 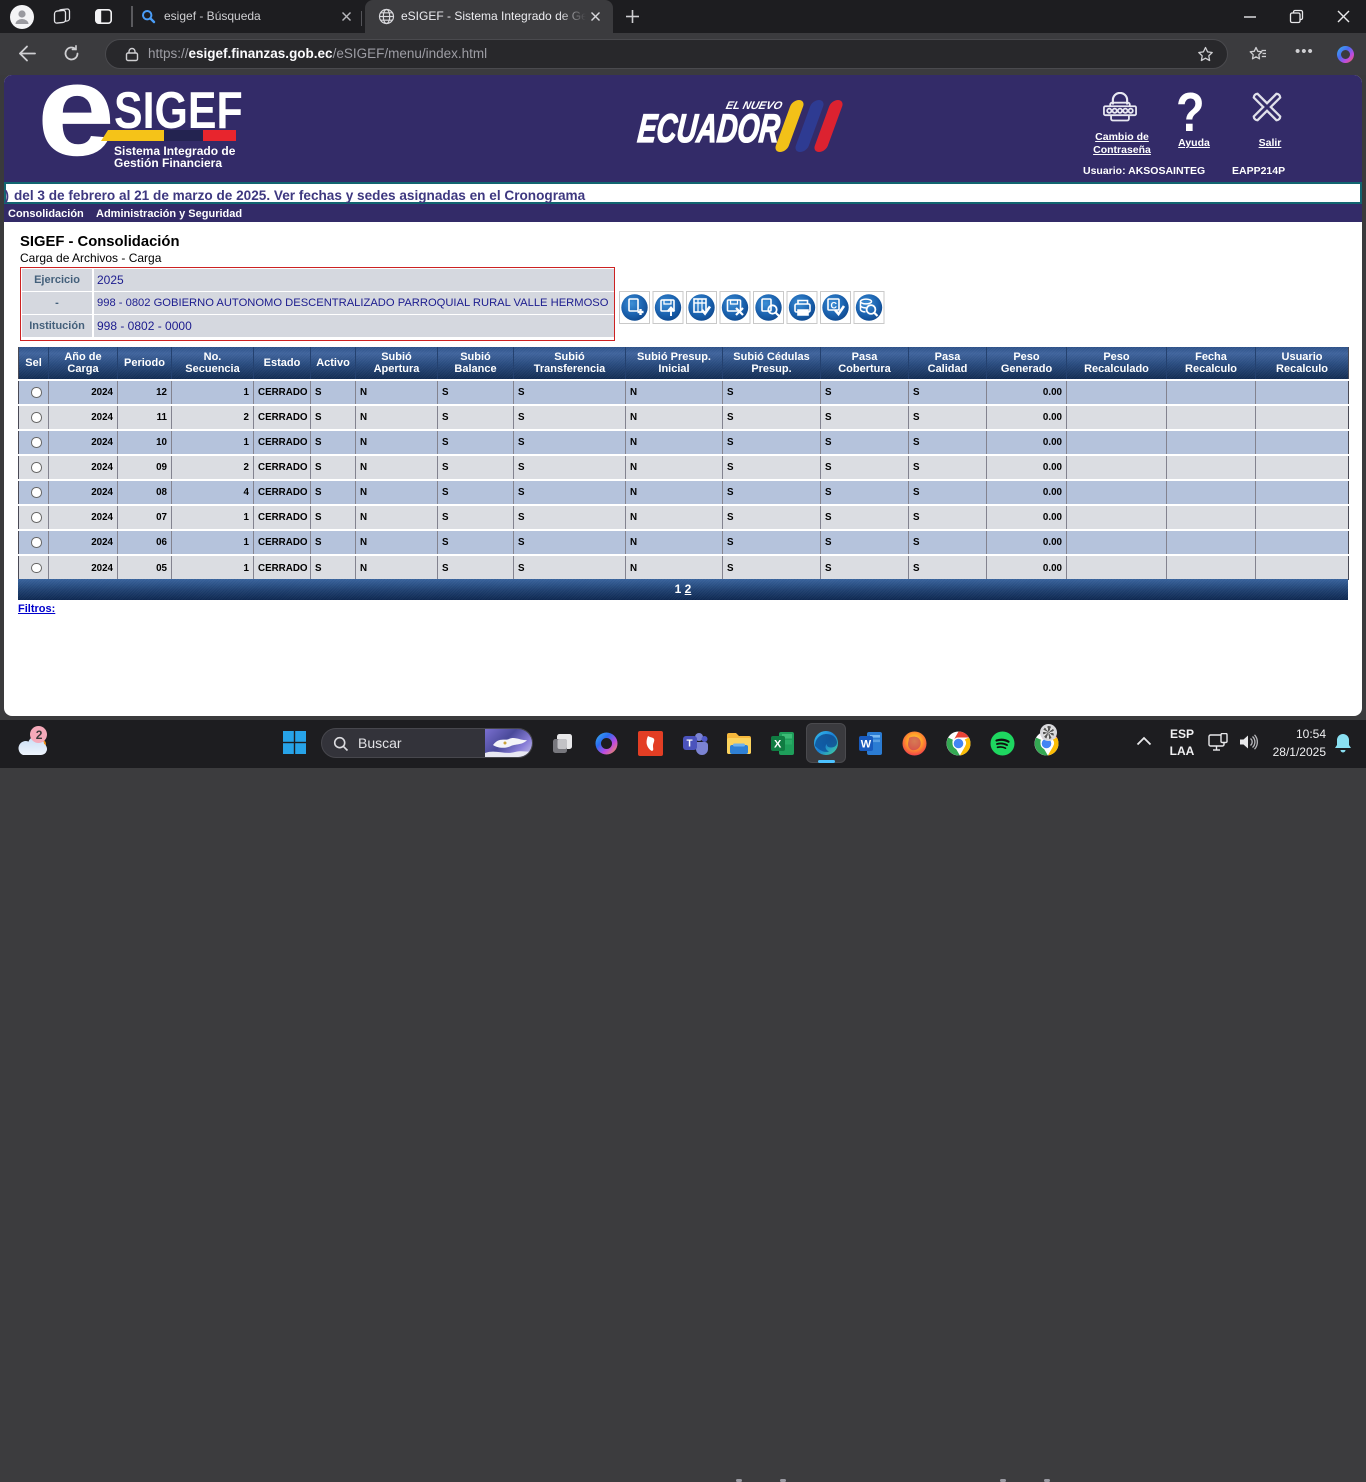 What do you see at coordinates (834, 306) in the screenshot?
I see `svg-text: C` at bounding box center [834, 306].